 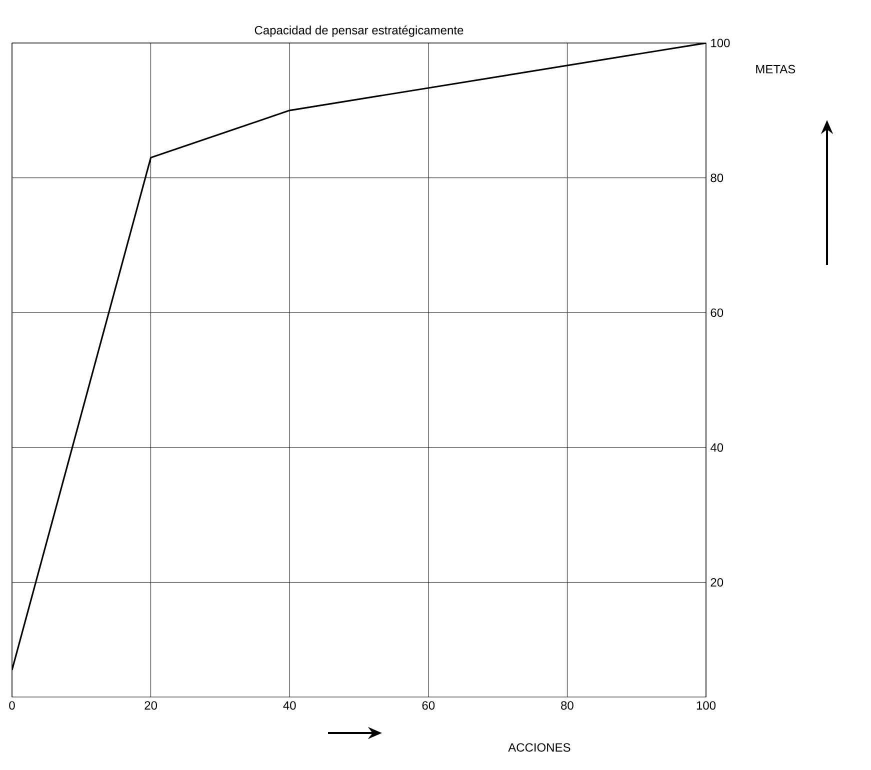 What do you see at coordinates (717, 178) in the screenshot?
I see `y-tick-label: 80` at bounding box center [717, 178].